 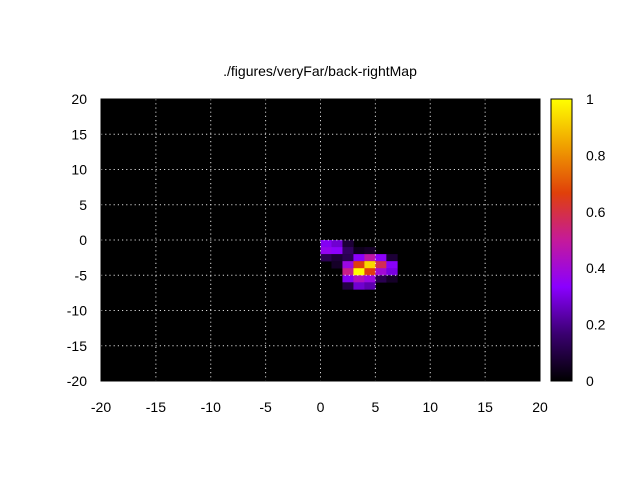 I want to click on y-tick-label: 0, so click(x=83, y=240).